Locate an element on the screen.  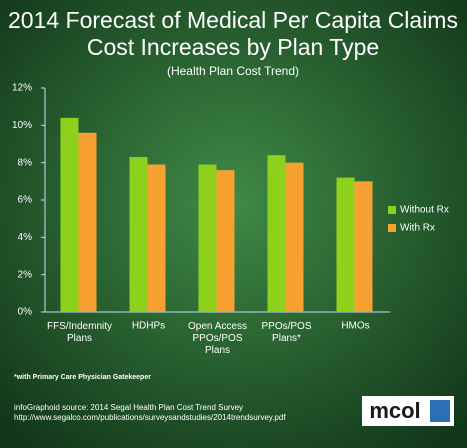
logo: mcol is located at coordinates (394, 410).